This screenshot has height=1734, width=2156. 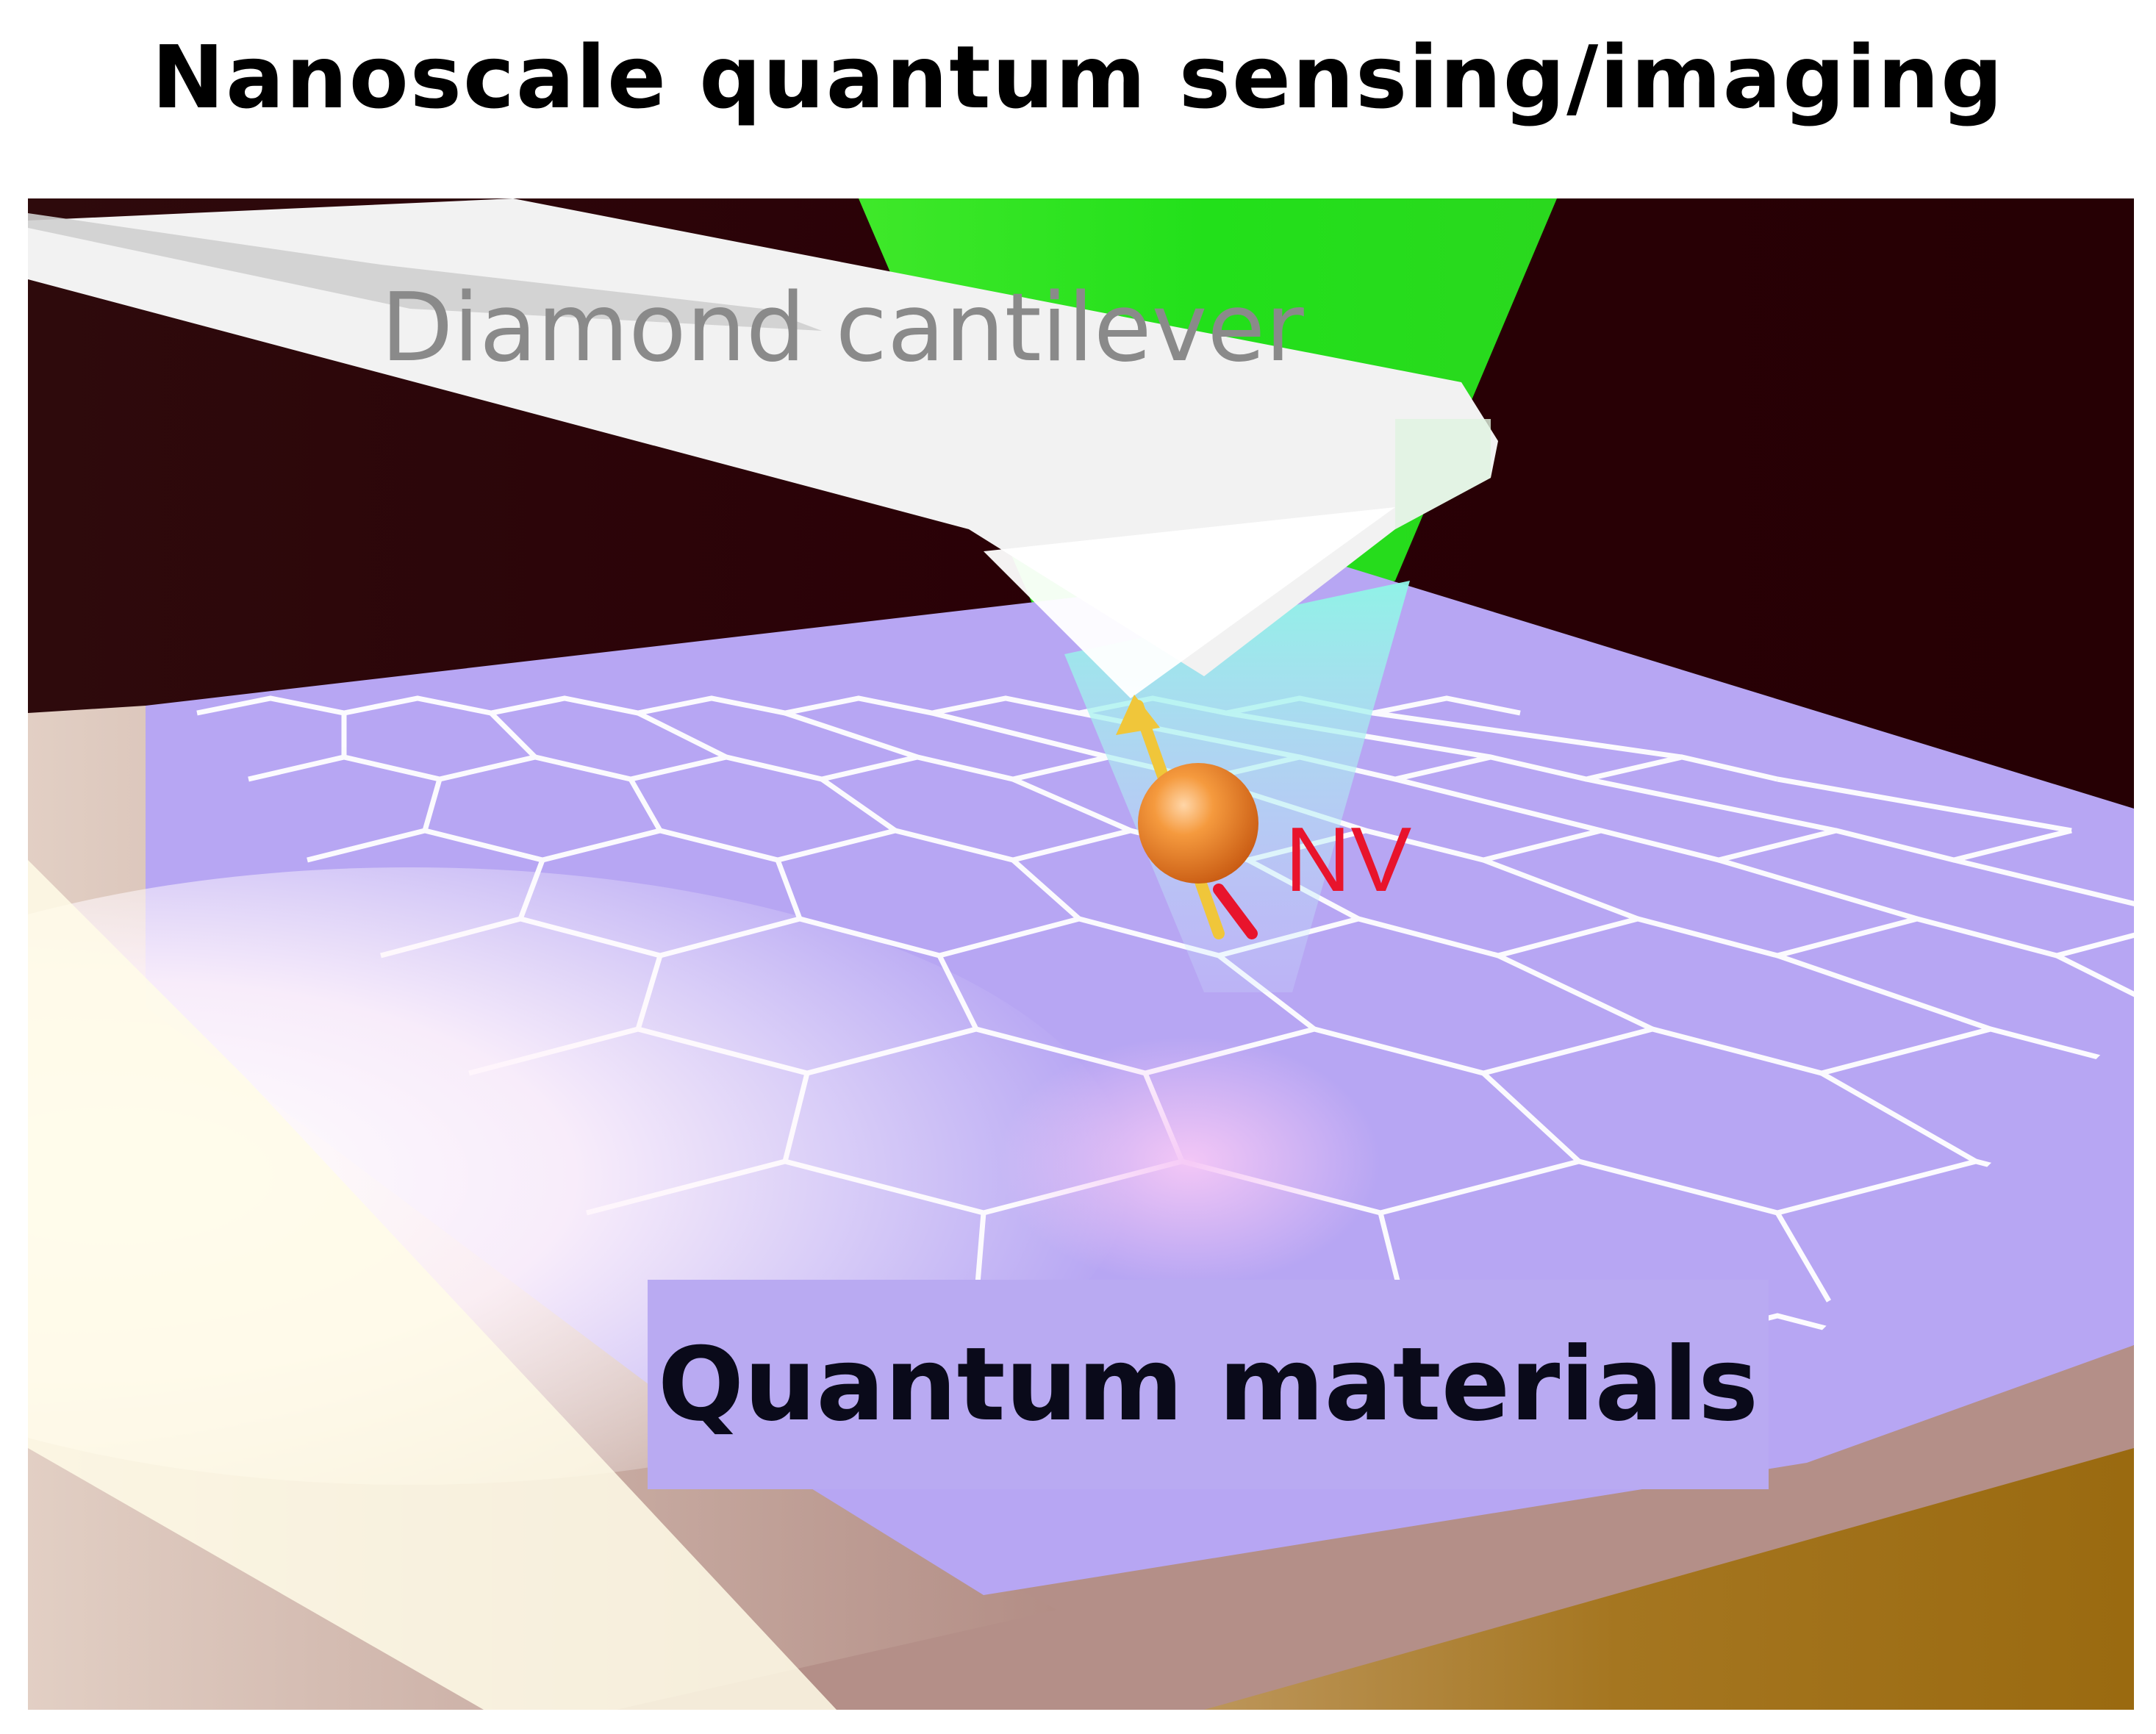 I want to click on tip-reflection, so click(x=1189, y=1161).